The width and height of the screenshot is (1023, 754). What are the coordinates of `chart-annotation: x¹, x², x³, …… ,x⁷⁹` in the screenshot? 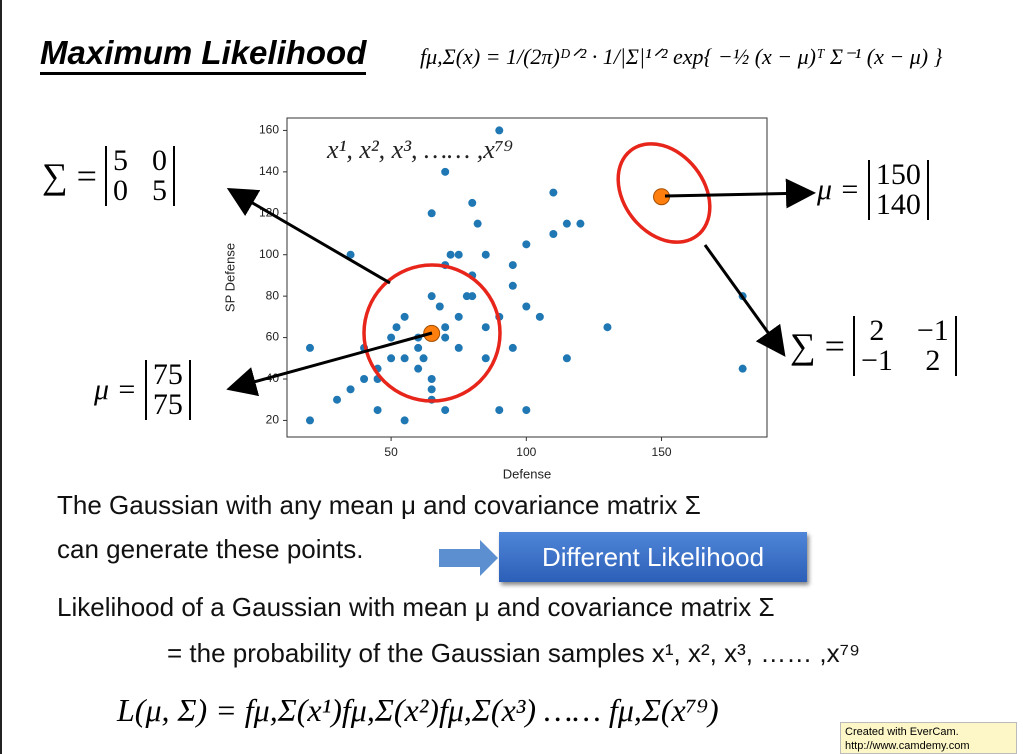 It's located at (419, 149).